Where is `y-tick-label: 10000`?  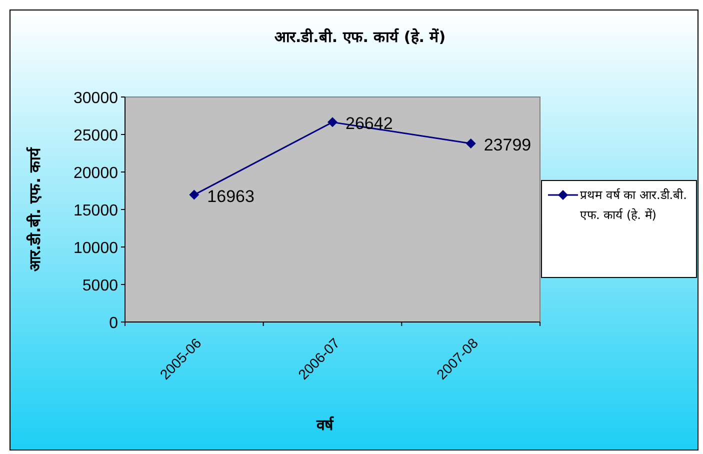 y-tick-label: 10000 is located at coordinates (96, 248).